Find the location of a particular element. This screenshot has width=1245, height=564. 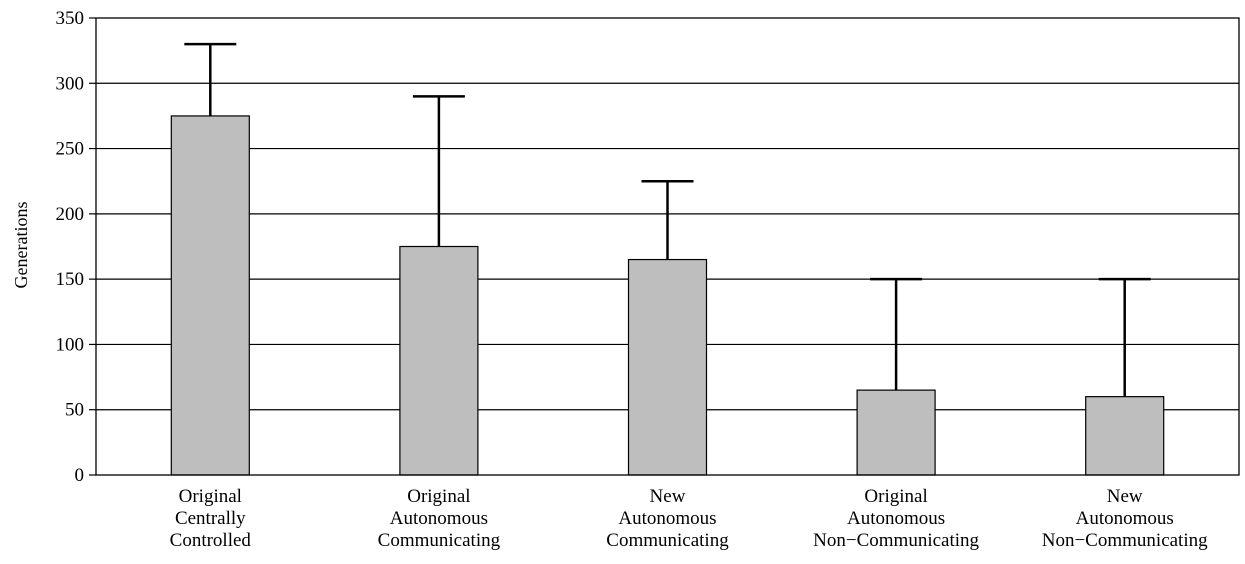

y-tick-label: 50 is located at coordinates (74, 410).